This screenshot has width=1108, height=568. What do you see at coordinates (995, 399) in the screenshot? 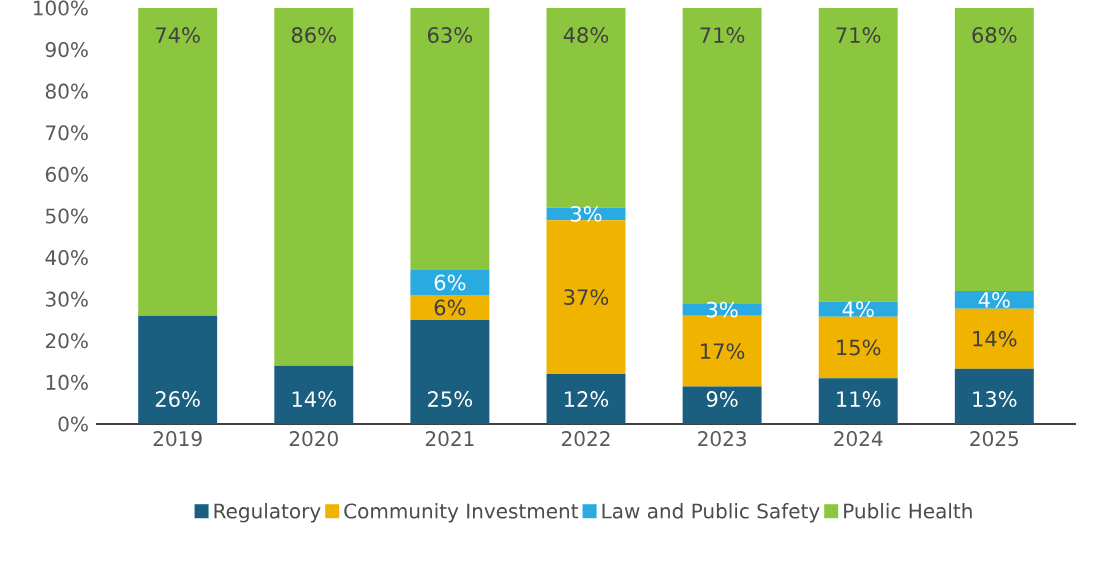
I see `data-label: 13%` at bounding box center [995, 399].